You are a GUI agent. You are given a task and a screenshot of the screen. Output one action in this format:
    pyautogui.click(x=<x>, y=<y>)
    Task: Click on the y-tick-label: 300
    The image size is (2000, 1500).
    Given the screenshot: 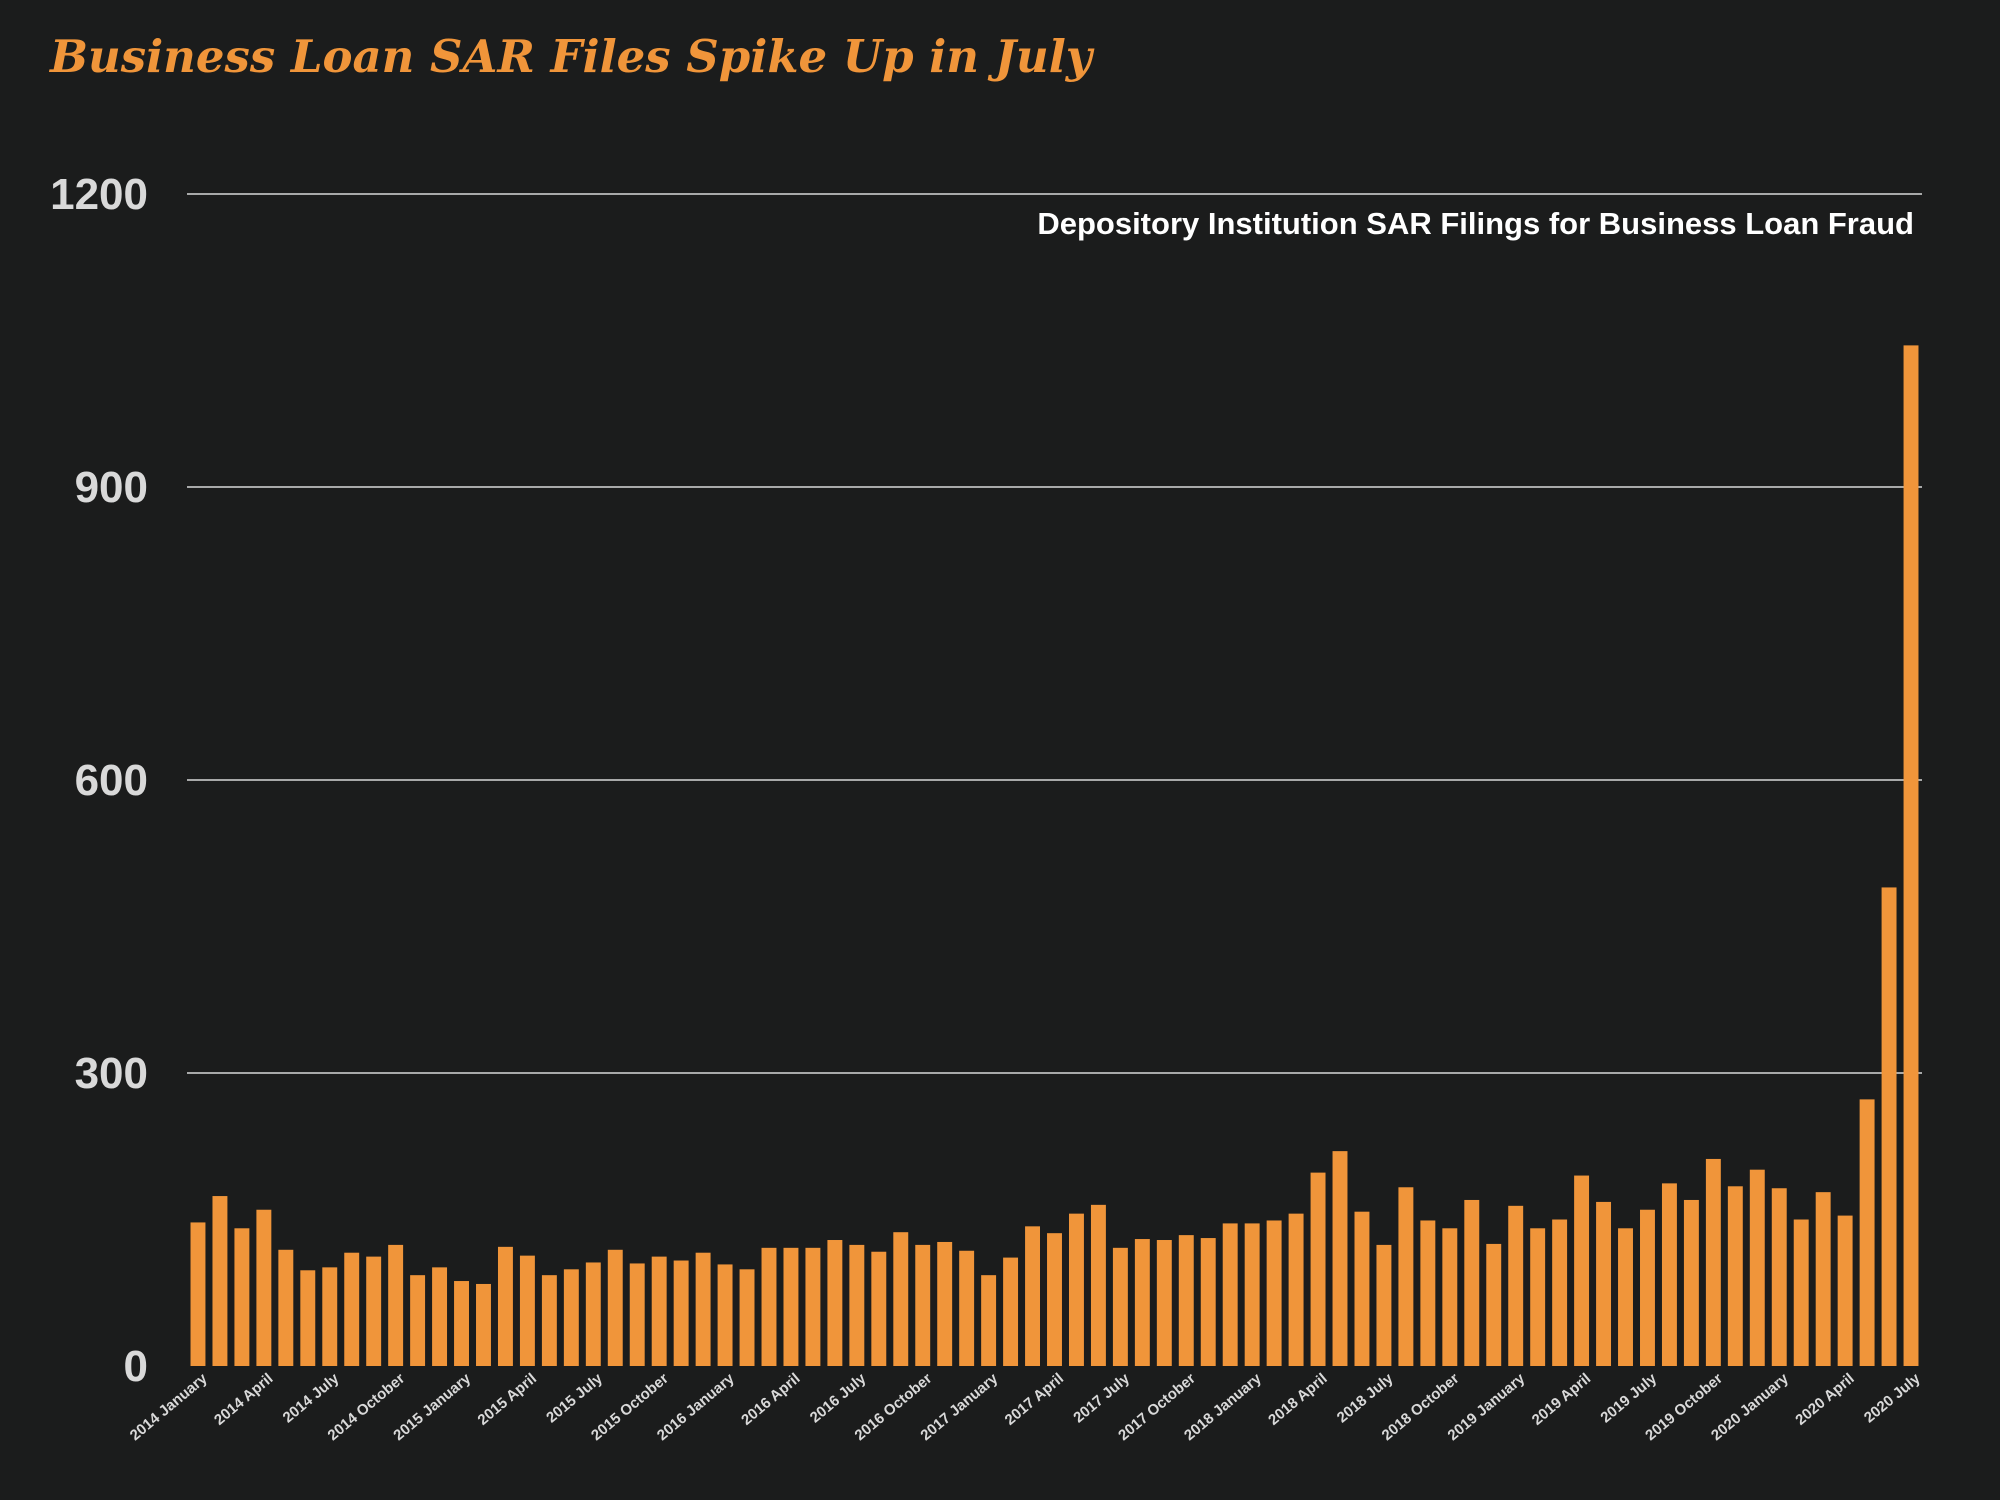 What is the action you would take?
    pyautogui.click(x=111, y=1073)
    